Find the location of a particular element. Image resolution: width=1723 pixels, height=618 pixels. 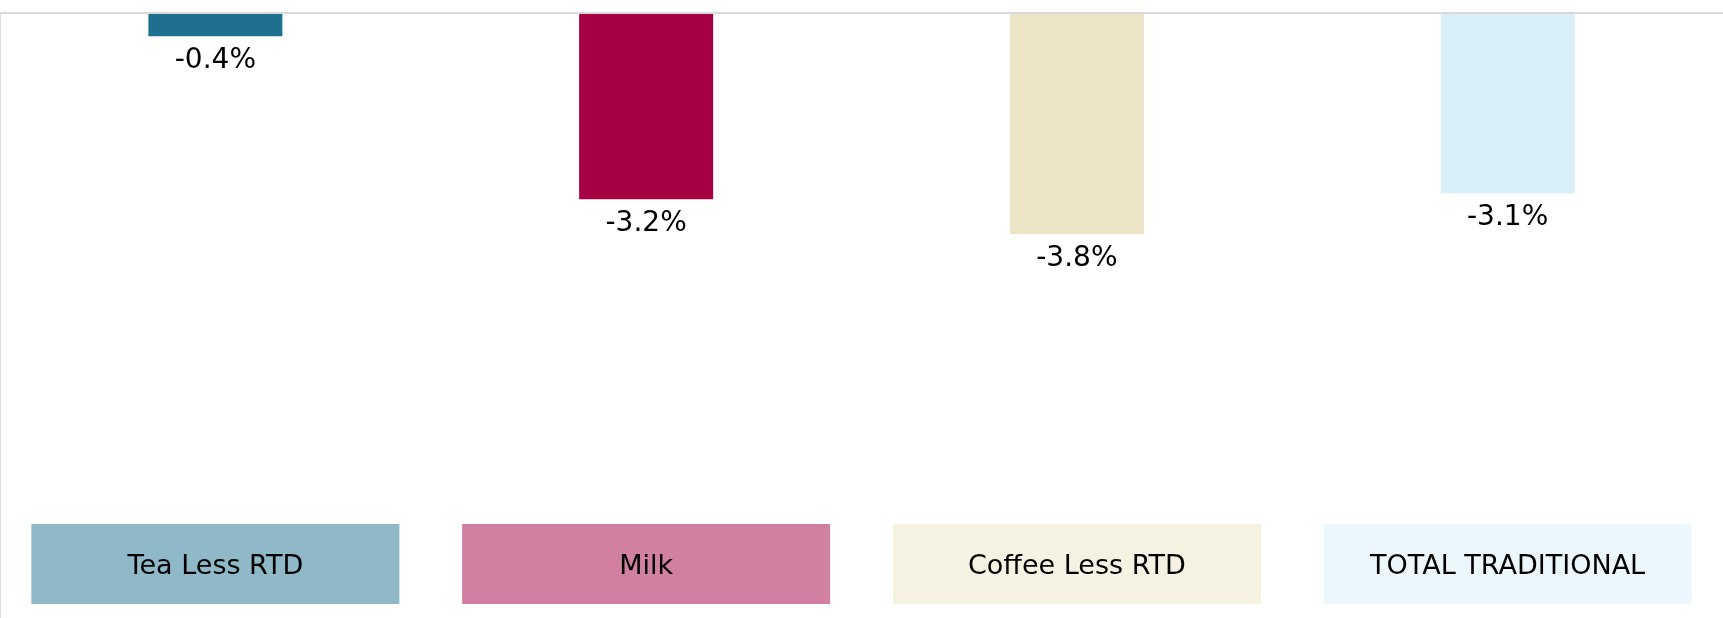

data-label: -3.1% is located at coordinates (1508, 216).